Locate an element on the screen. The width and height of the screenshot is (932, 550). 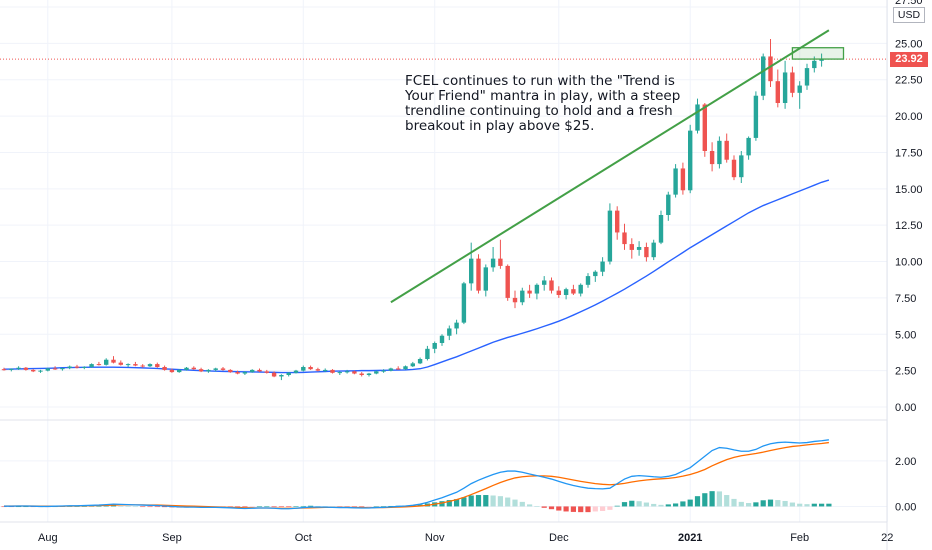
resistance-box is located at coordinates (818, 53).